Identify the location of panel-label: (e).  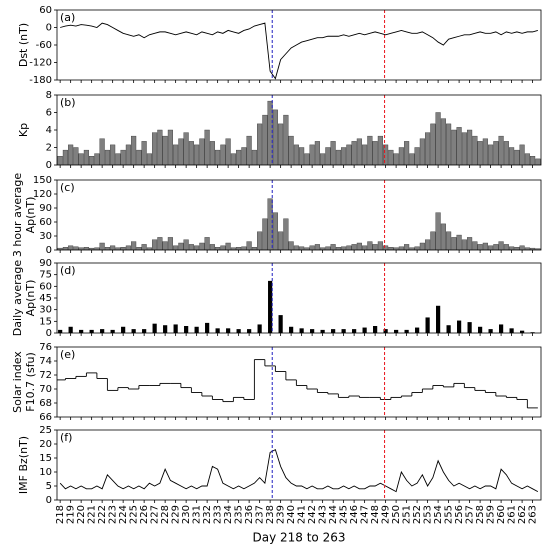
(67, 354).